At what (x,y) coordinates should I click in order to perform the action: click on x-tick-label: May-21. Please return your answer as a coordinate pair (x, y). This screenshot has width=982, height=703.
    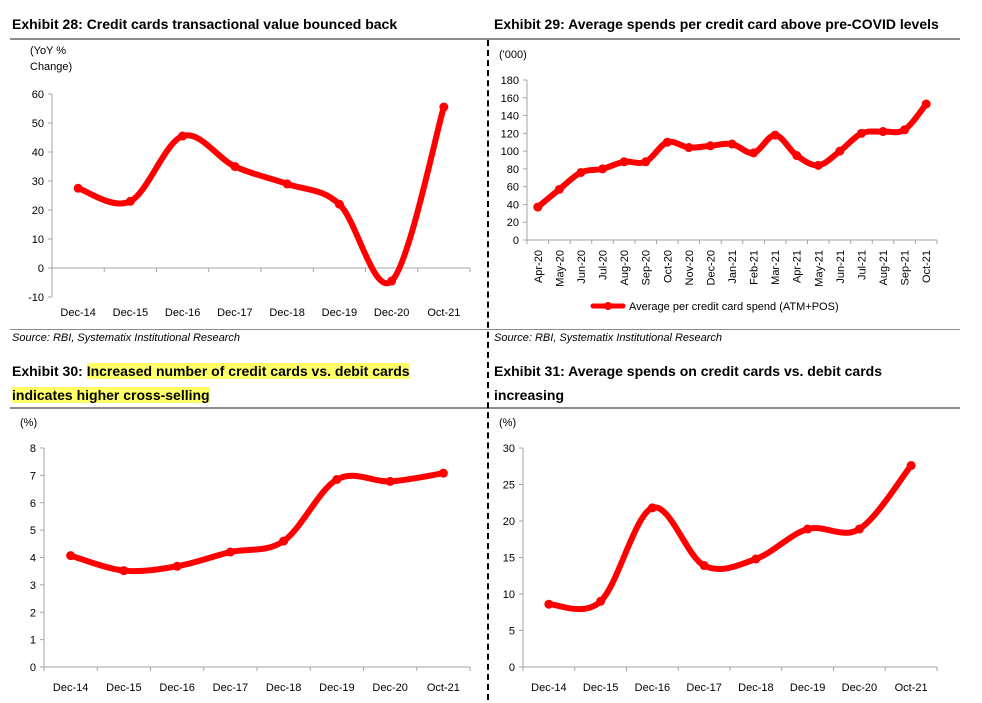
    Looking at the image, I should click on (819, 268).